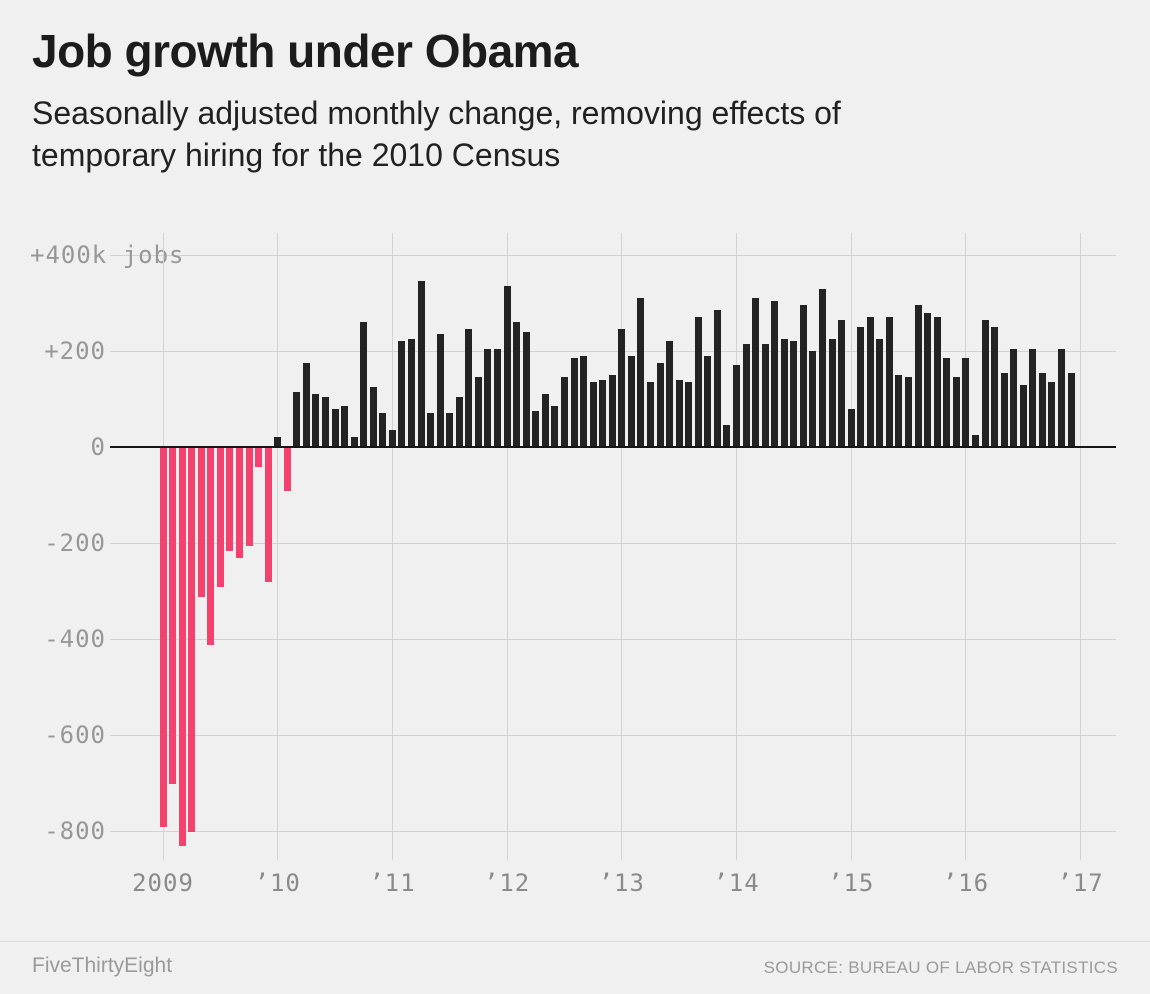  I want to click on x-tick-label: ’10, so click(277, 883).